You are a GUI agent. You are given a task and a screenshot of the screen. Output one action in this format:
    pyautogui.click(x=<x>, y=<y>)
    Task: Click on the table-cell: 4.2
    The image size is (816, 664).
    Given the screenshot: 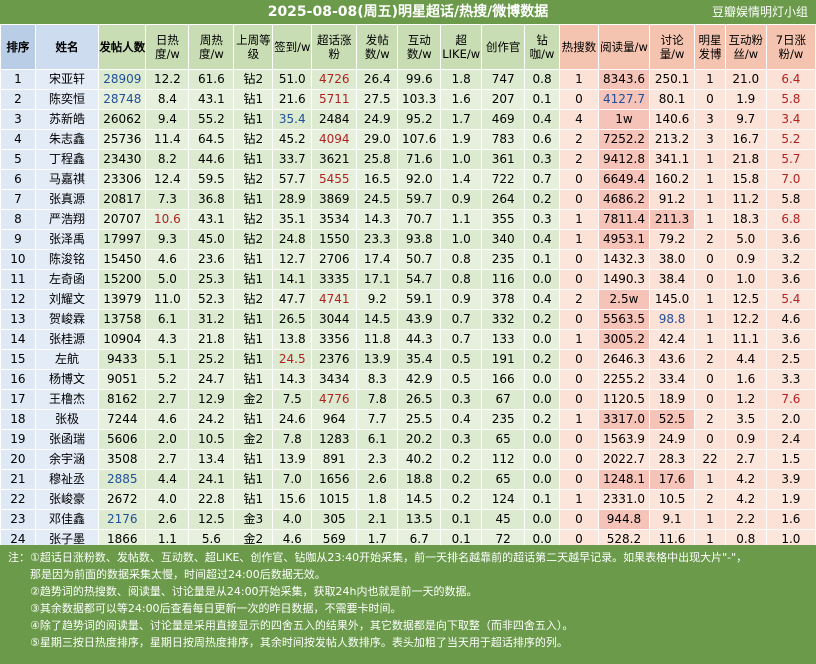 What is the action you would take?
    pyautogui.click(x=745, y=479)
    